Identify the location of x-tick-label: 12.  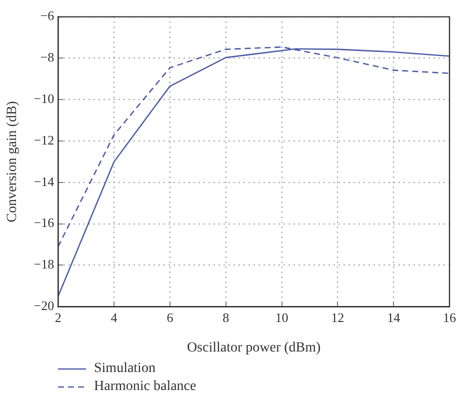
(337, 317).